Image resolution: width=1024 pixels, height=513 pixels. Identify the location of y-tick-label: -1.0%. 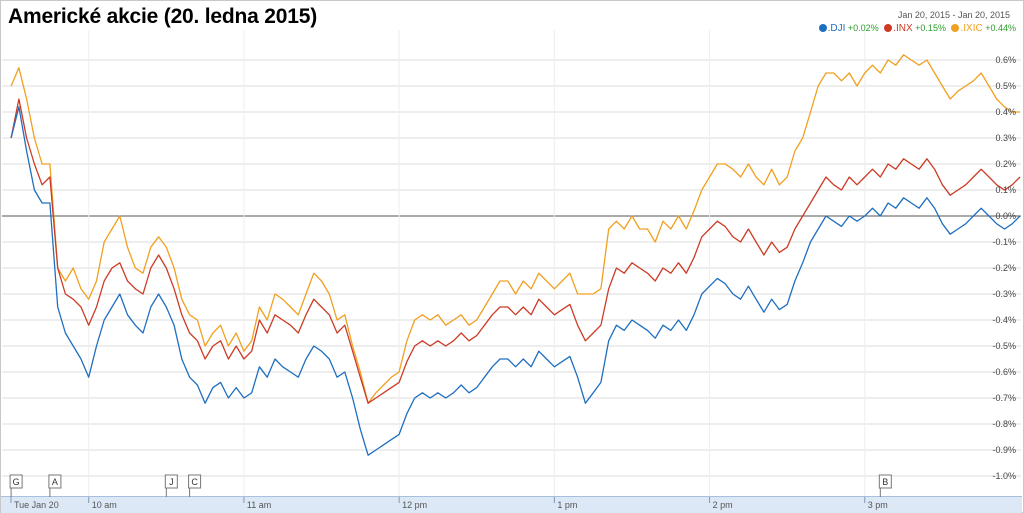
(1004, 476).